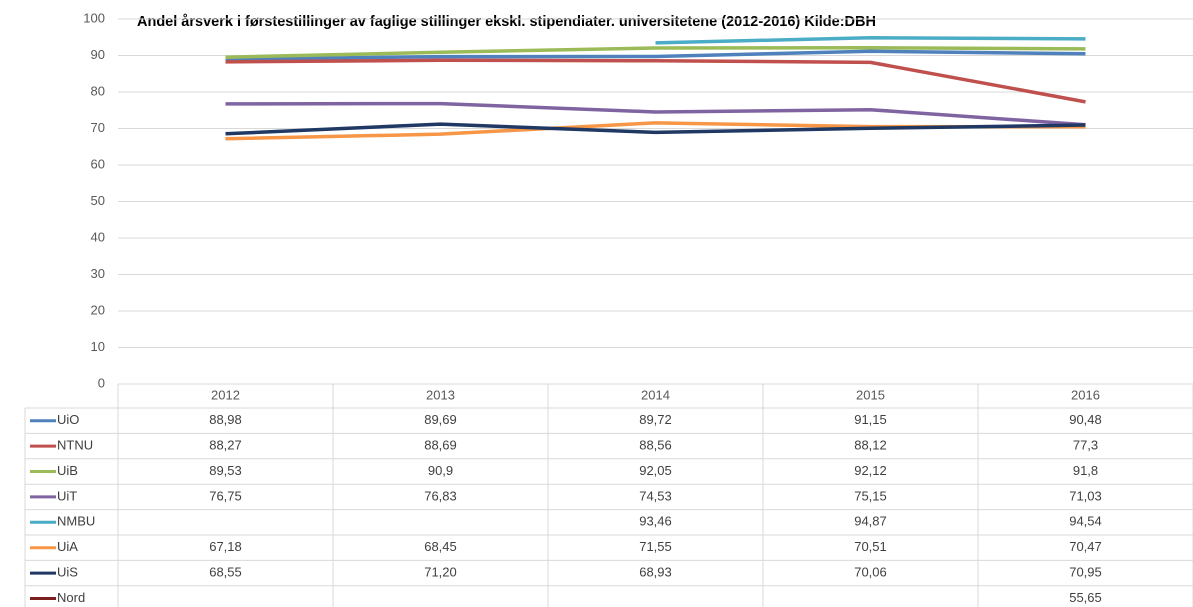  What do you see at coordinates (655, 419) in the screenshot?
I see `table-value: 89,72` at bounding box center [655, 419].